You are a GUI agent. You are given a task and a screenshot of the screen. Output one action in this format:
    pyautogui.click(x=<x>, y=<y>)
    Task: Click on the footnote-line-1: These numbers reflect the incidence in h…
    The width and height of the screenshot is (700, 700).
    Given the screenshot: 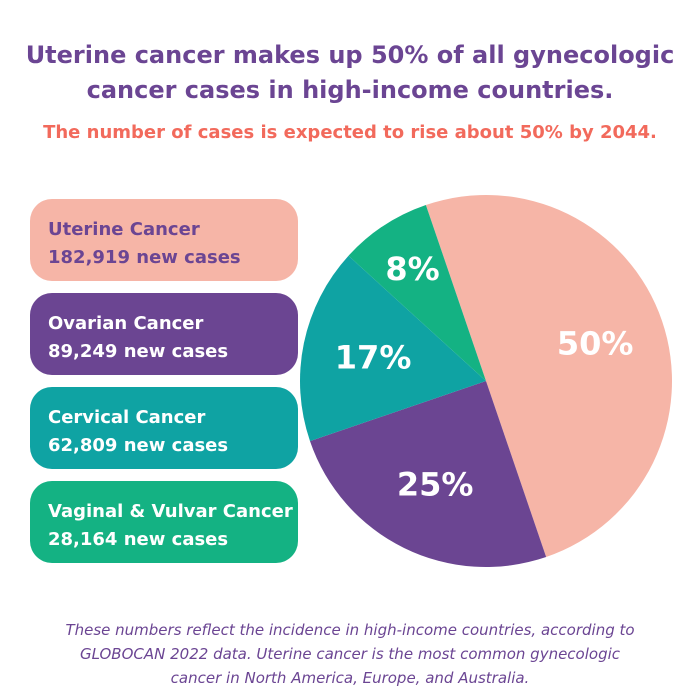 What is the action you would take?
    pyautogui.click(x=350, y=630)
    